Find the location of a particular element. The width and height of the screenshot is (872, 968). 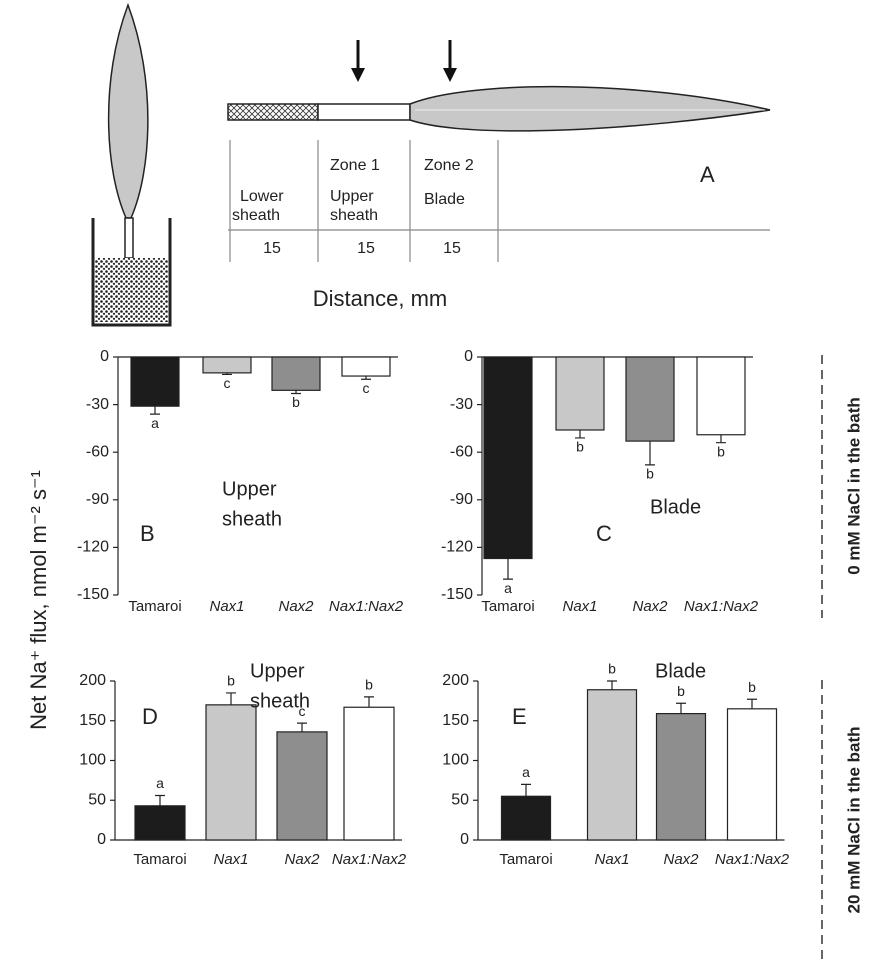

plant-illustration is located at coordinates (131, 164).